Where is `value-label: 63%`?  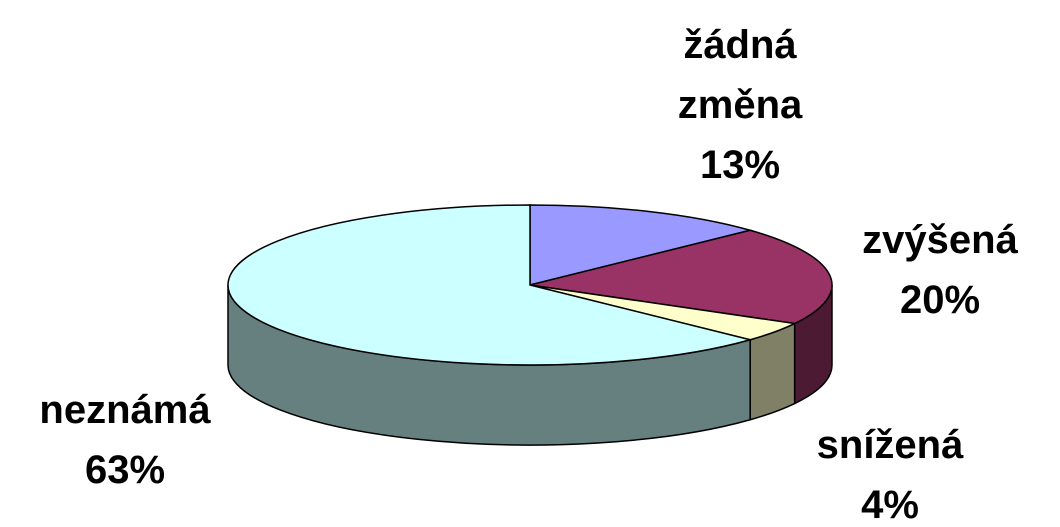 value-label: 63% is located at coordinates (125, 470).